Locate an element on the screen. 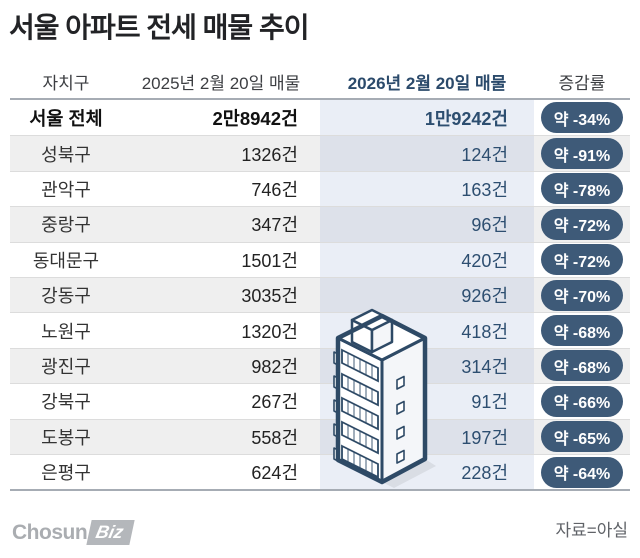 This screenshot has width=640, height=558. count-2026: 163건 is located at coordinates (427, 189).